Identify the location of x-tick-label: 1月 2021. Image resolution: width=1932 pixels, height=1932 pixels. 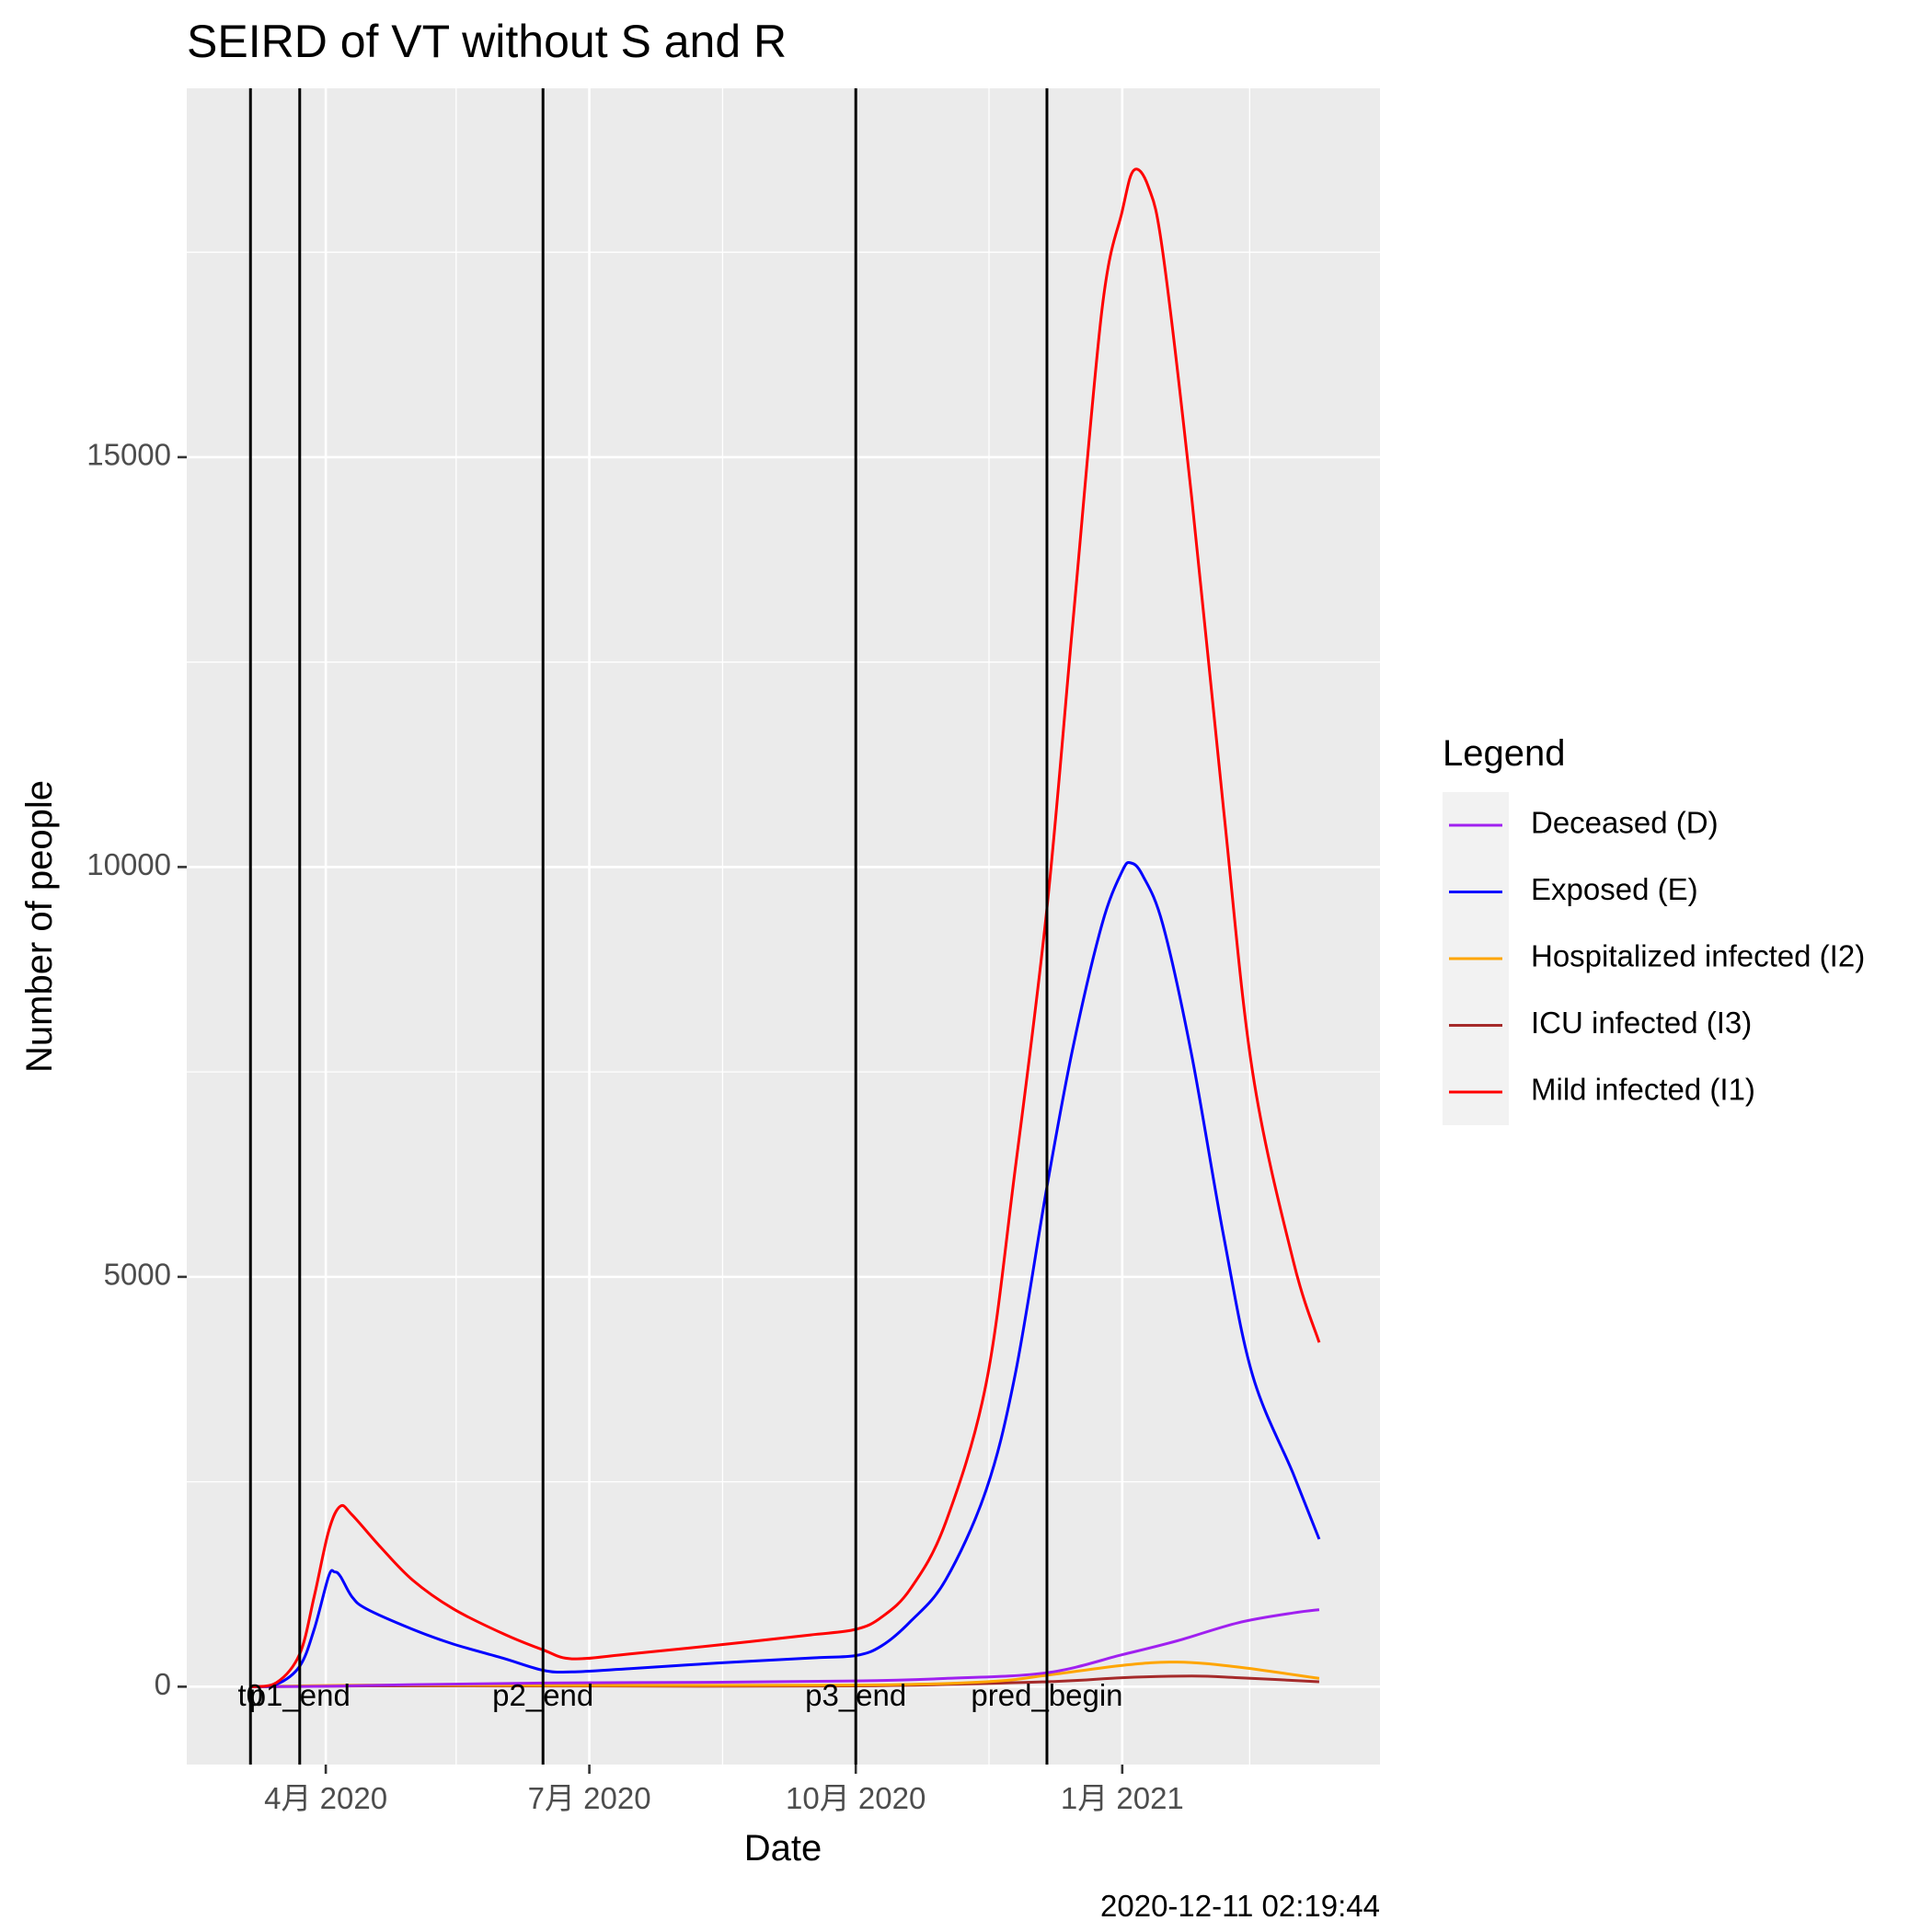
(1122, 1798).